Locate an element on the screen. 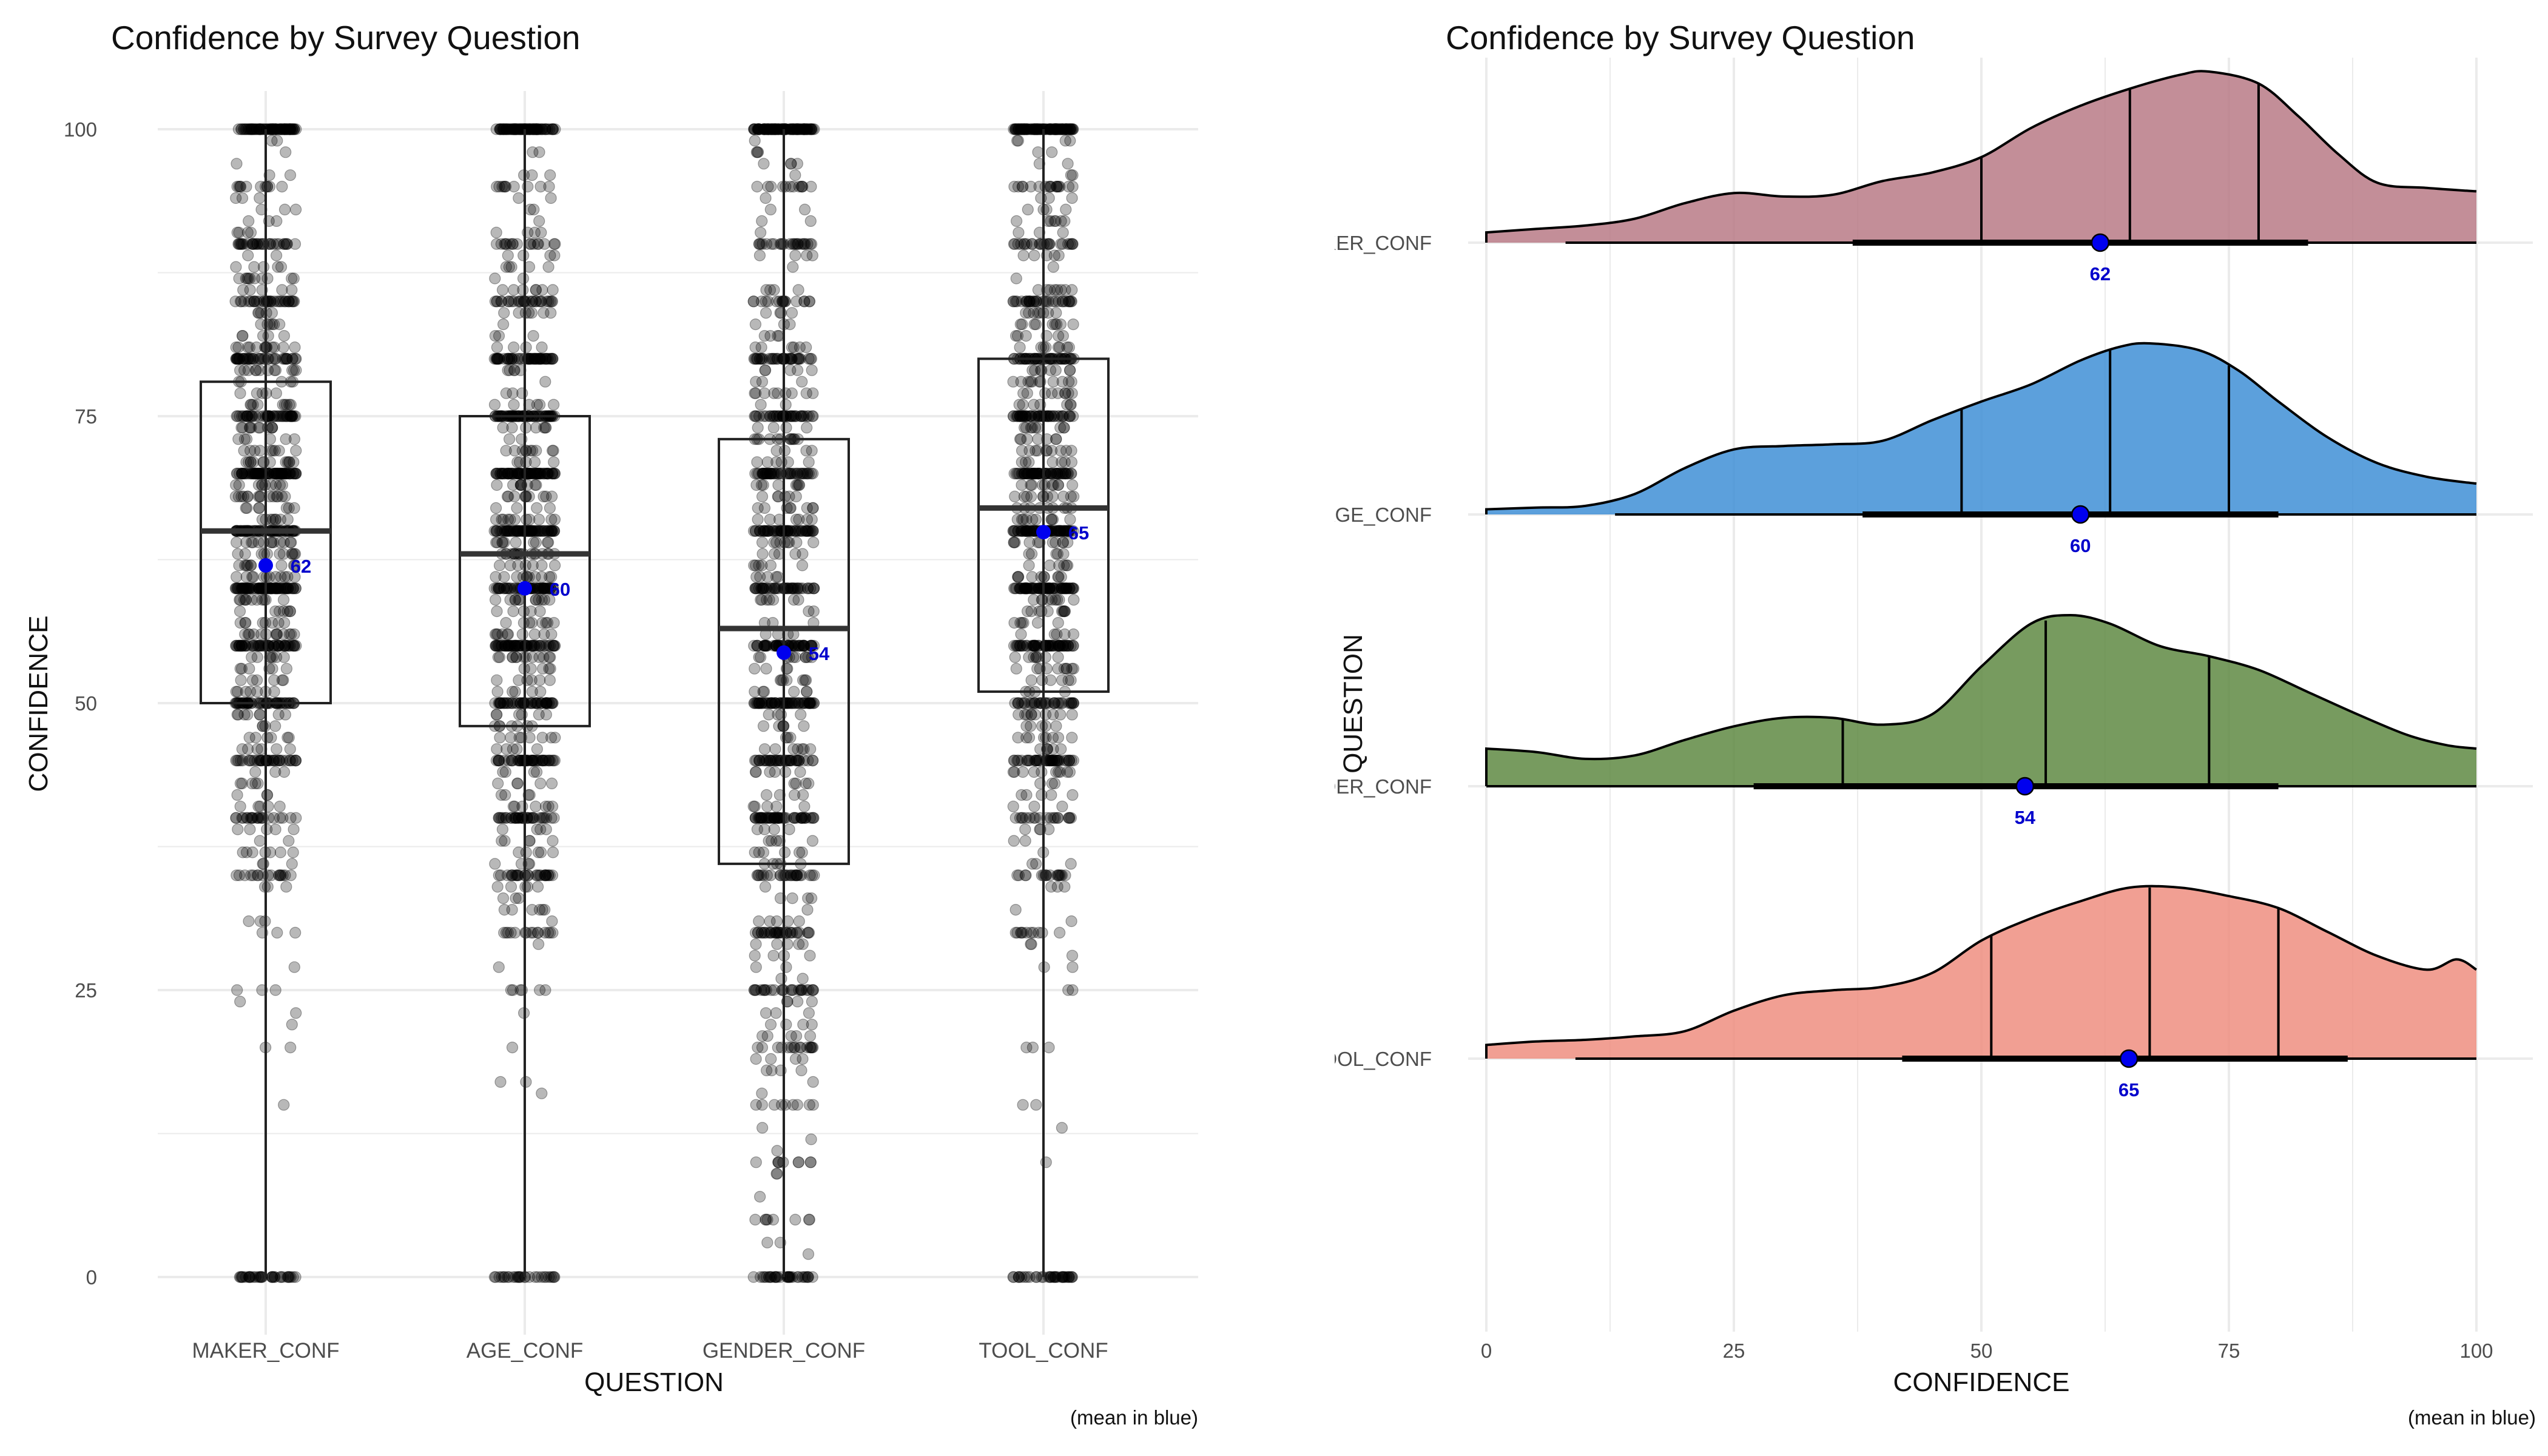 The image size is (2548, 1456). x-tick-label: 100 is located at coordinates (2476, 1351).